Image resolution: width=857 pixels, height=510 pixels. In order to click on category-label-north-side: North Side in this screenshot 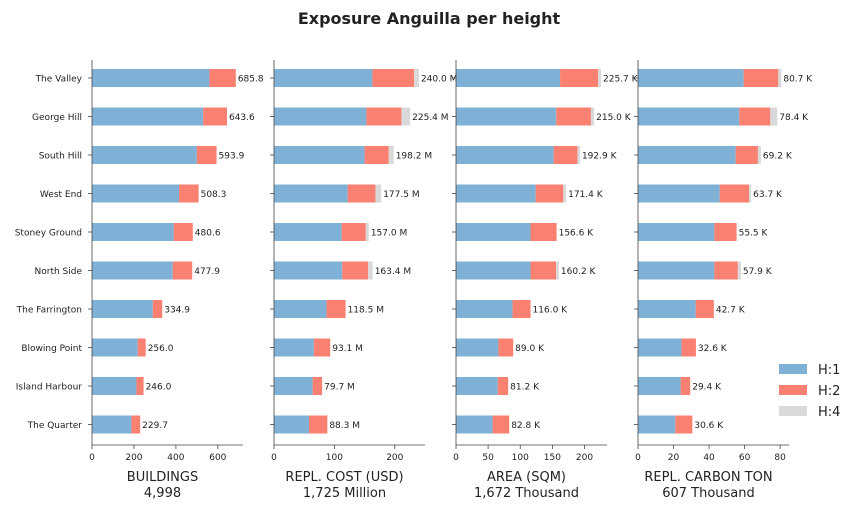, I will do `click(59, 272)`.